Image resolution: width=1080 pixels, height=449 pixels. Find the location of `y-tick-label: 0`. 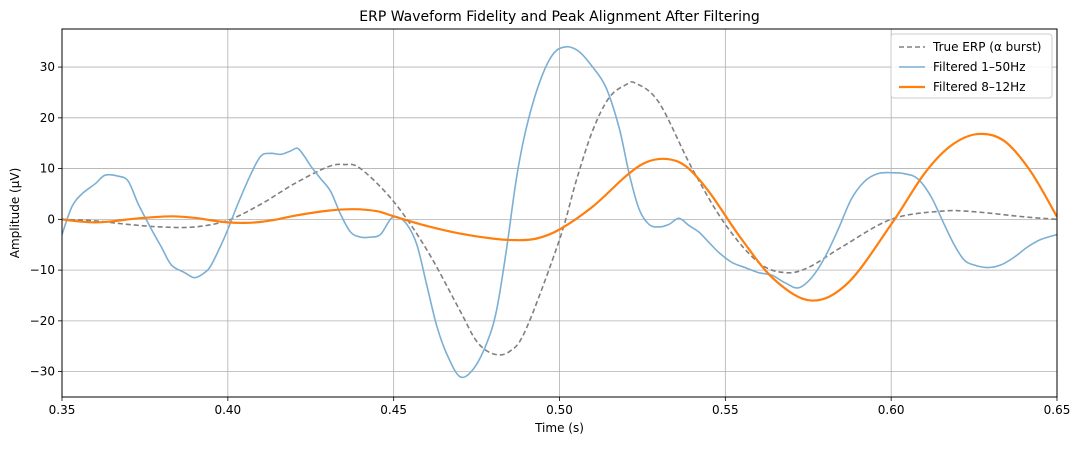

y-tick-label: 0 is located at coordinates (51, 219).